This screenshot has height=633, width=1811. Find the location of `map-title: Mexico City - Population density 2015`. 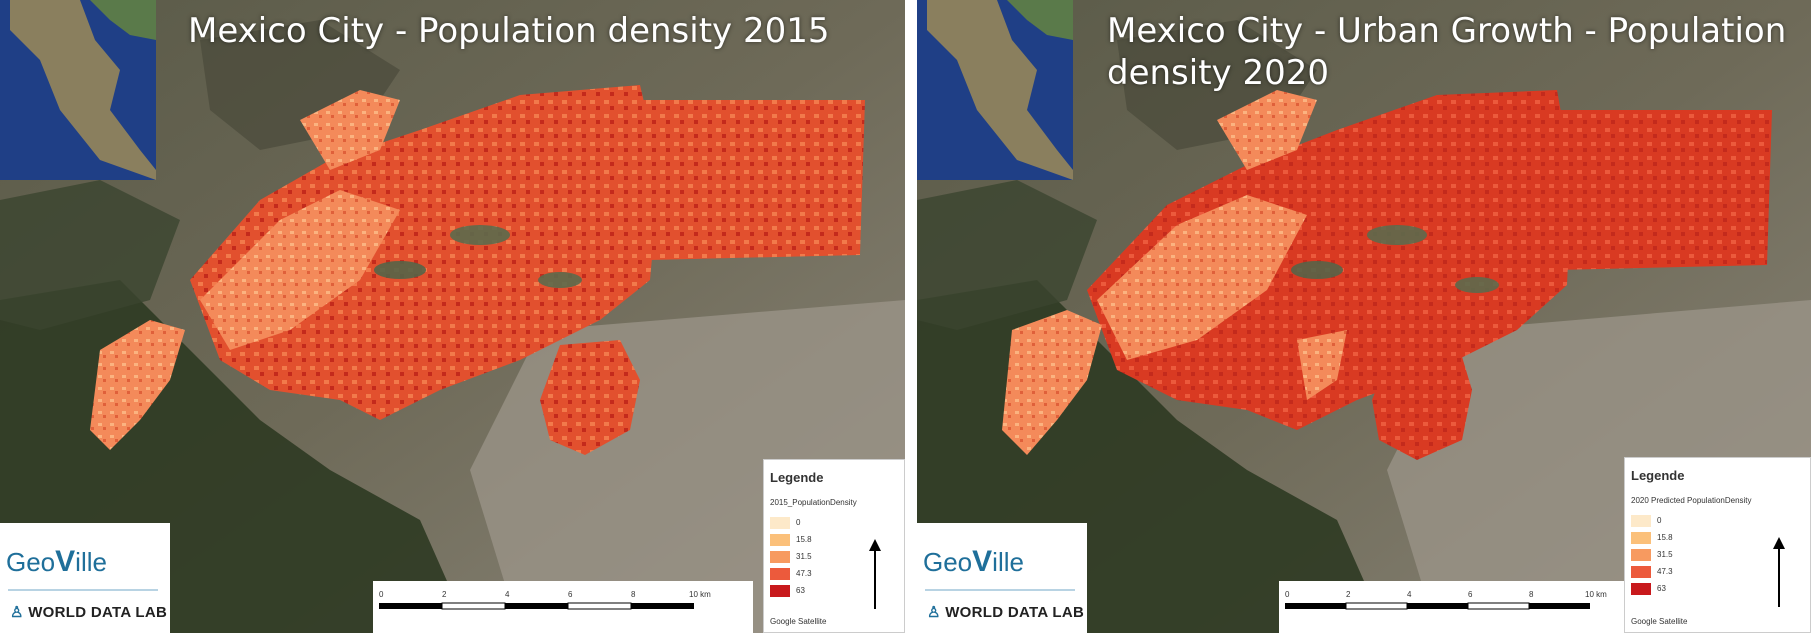

map-title: Mexico City - Population density 2015 is located at coordinates (509, 31).